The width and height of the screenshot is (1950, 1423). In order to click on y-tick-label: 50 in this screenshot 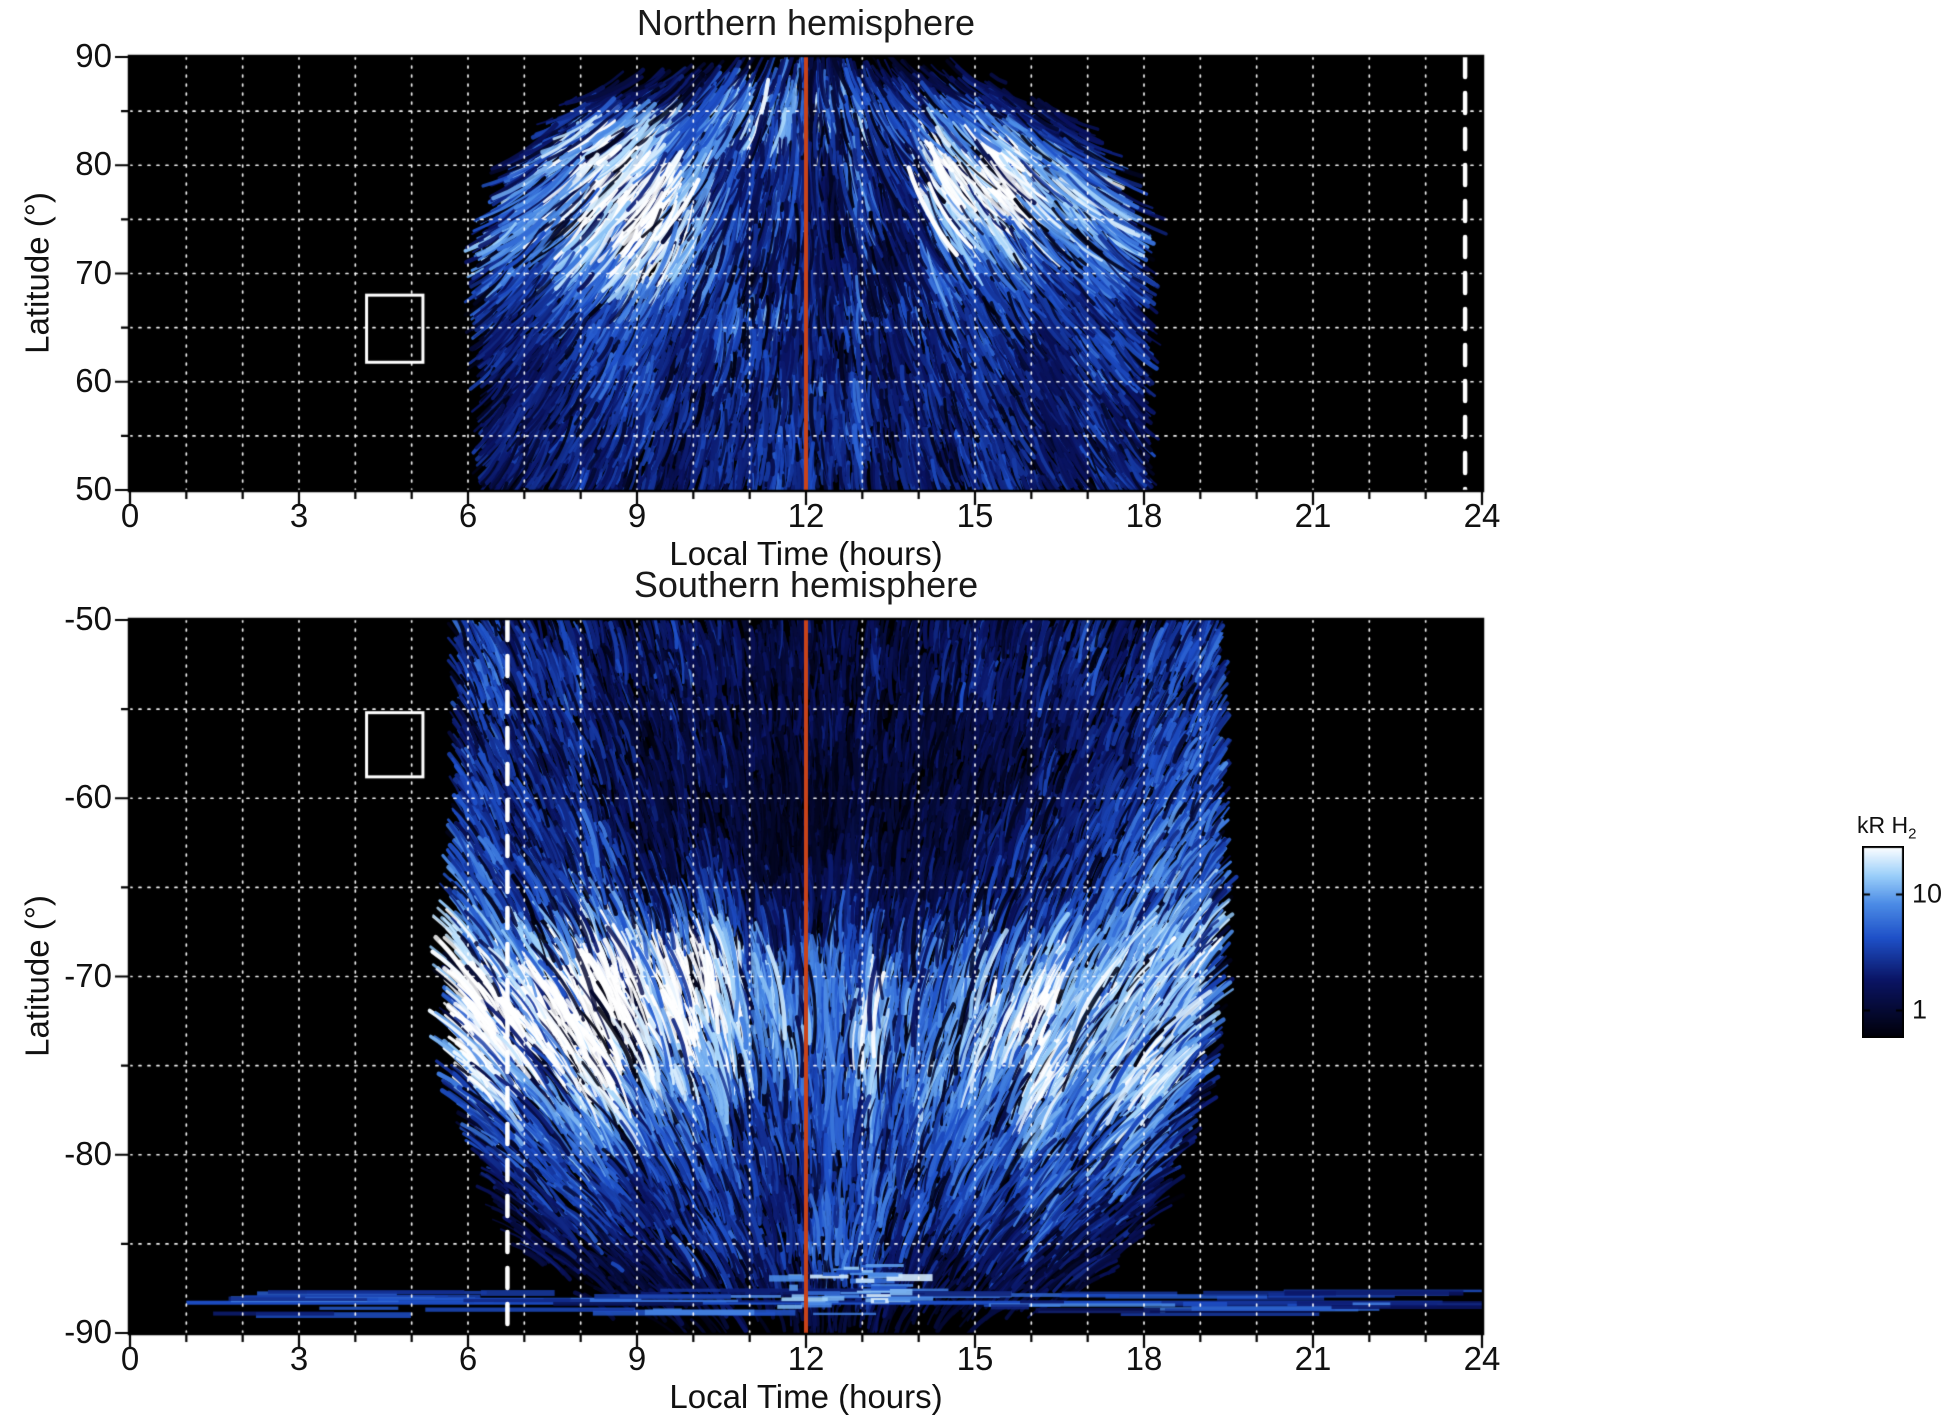, I will do `click(93, 489)`.